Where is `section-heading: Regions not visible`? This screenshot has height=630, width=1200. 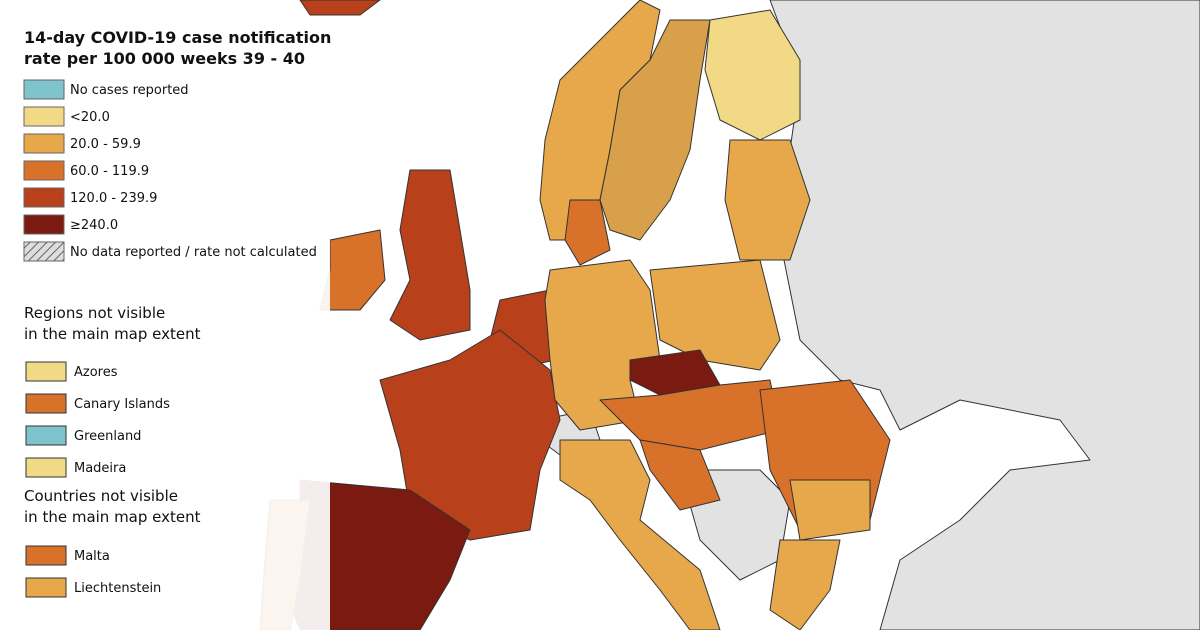
section-heading: Regions not visible is located at coordinates (94, 313).